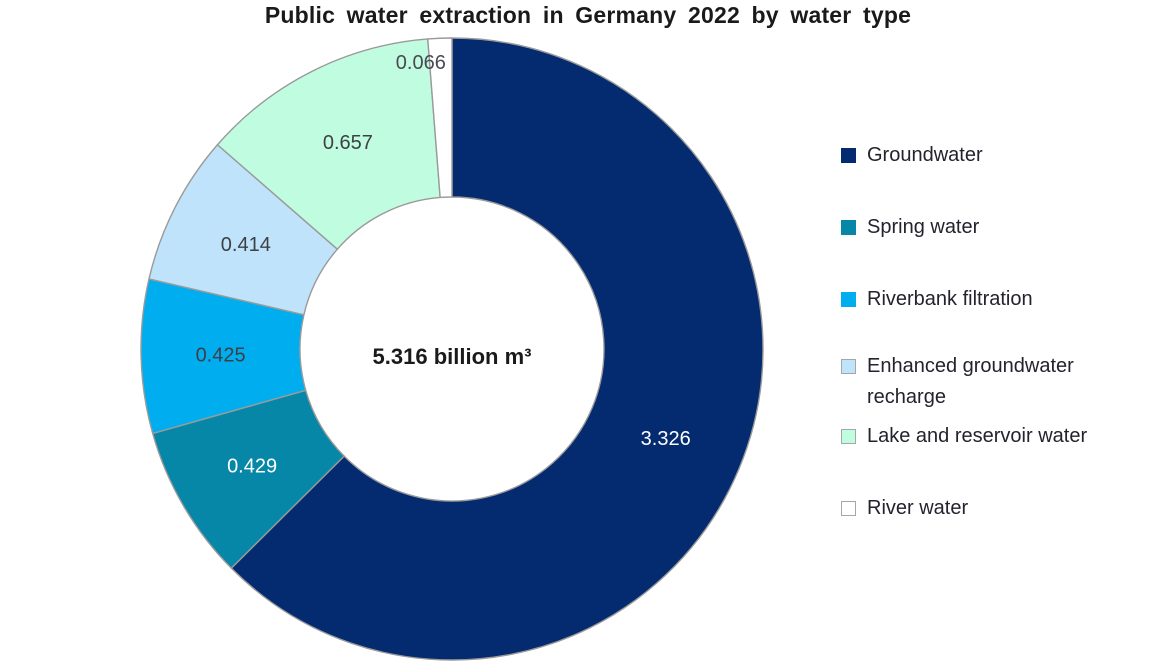 The width and height of the screenshot is (1176, 661). Describe the element at coordinates (421, 63) in the screenshot. I see `value-label-river-water: 0.066` at that location.